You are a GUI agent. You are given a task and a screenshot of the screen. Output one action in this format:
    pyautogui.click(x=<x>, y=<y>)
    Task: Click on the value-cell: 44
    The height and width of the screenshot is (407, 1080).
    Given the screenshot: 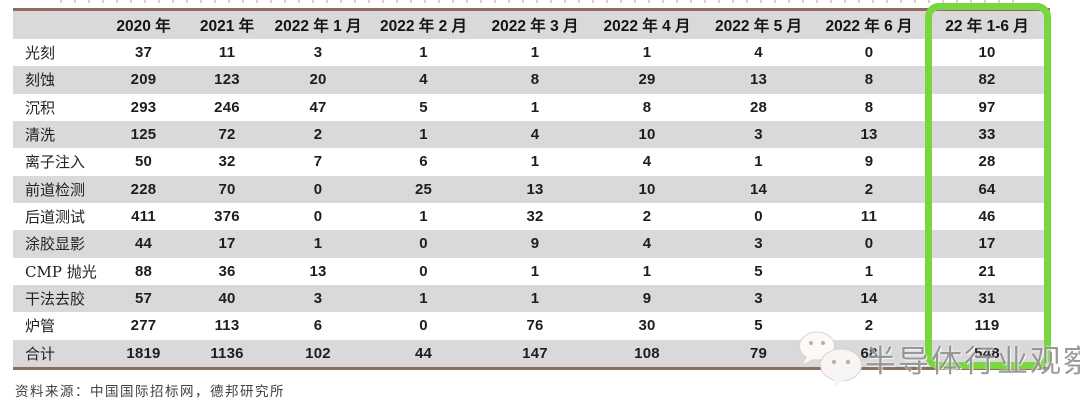 What is the action you would take?
    pyautogui.click(x=423, y=353)
    